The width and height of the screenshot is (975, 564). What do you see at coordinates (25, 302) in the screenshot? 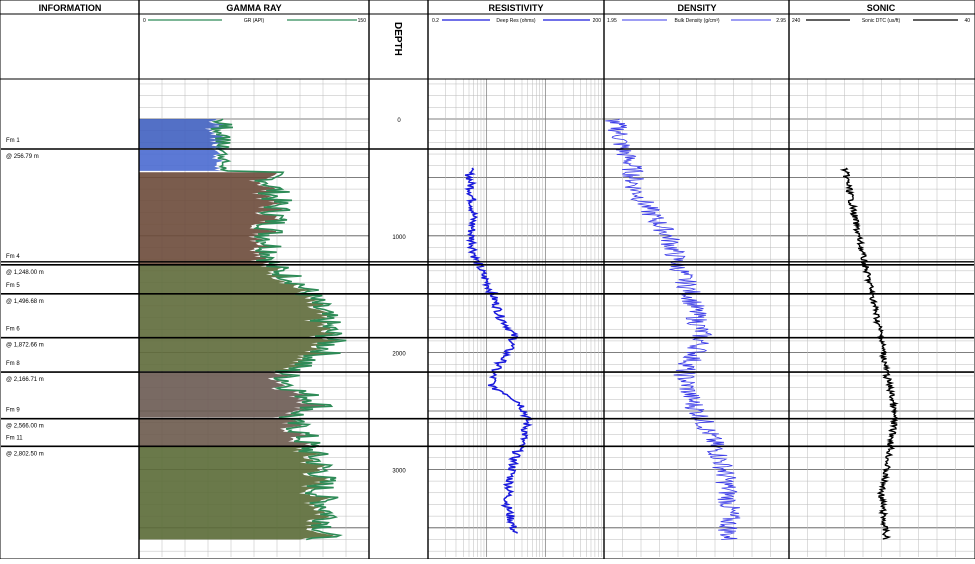
I see `formation-top-depth: @ 1,496.68 m` at bounding box center [25, 302].